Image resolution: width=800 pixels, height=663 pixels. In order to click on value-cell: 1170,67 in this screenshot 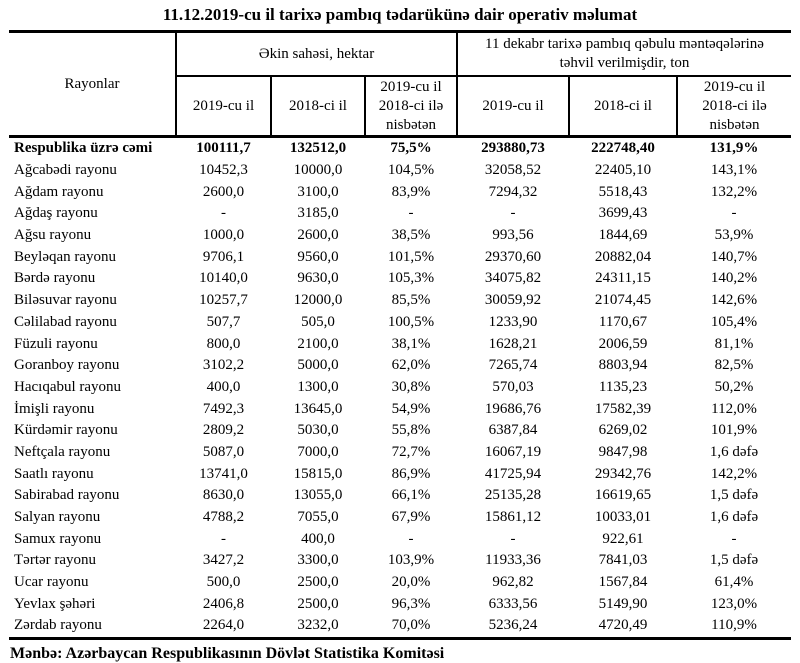, I will do `click(623, 321)`.